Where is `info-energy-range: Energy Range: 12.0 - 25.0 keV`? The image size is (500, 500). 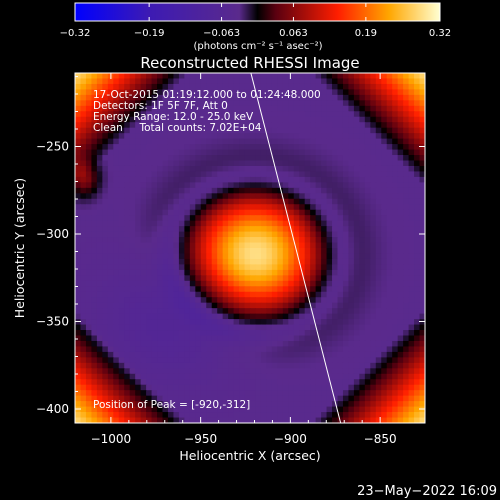 info-energy-range: Energy Range: 12.0 - 25.0 keV is located at coordinates (173, 117).